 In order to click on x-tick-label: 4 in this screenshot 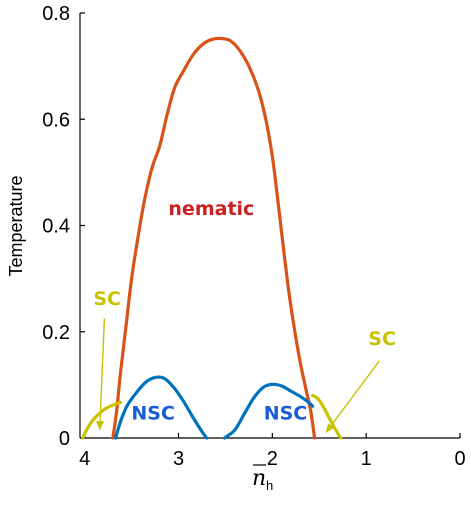, I will do `click(84, 459)`.